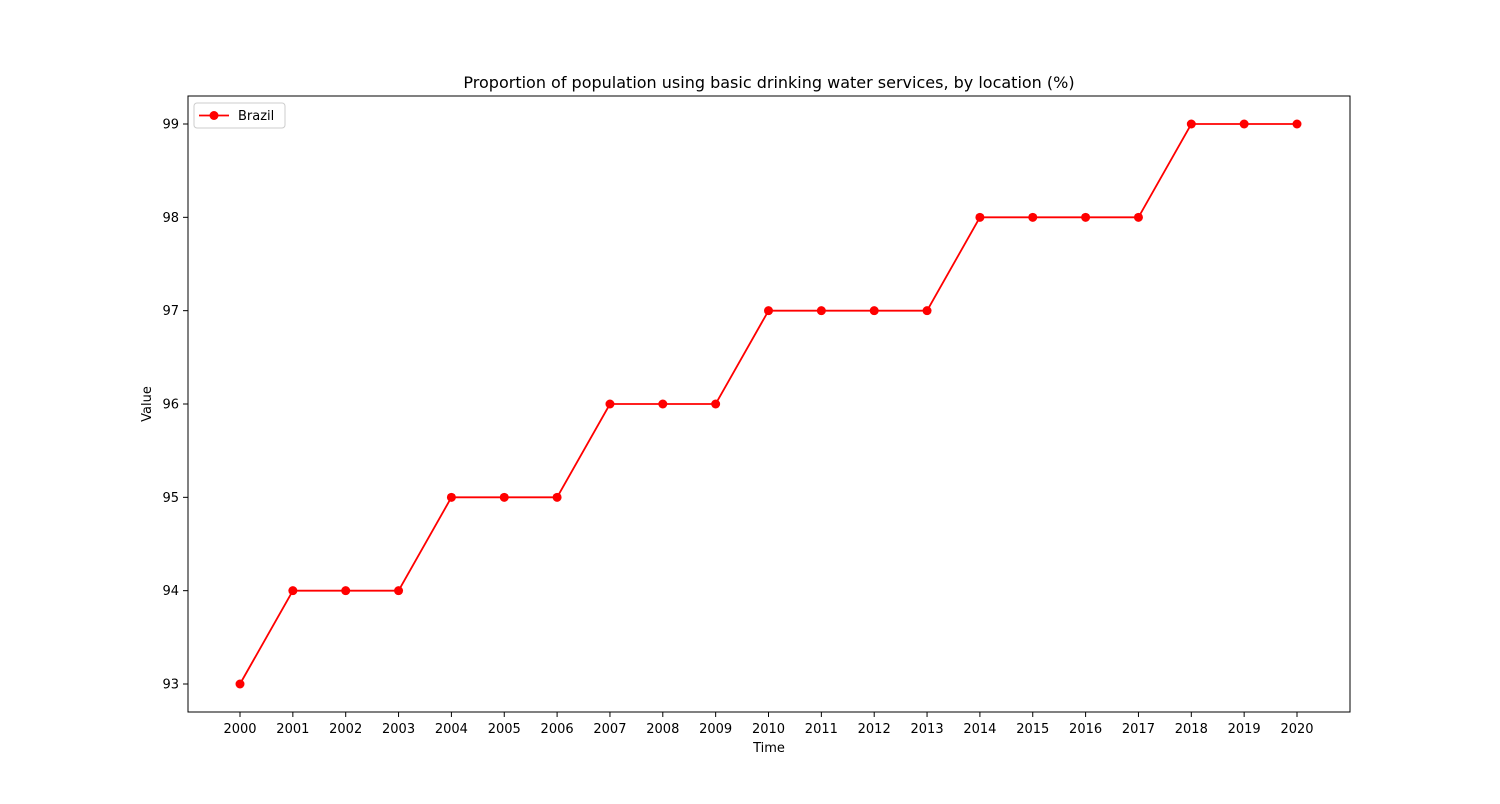  Describe the element at coordinates (345, 729) in the screenshot. I see `x-tick-label: 2002` at that location.